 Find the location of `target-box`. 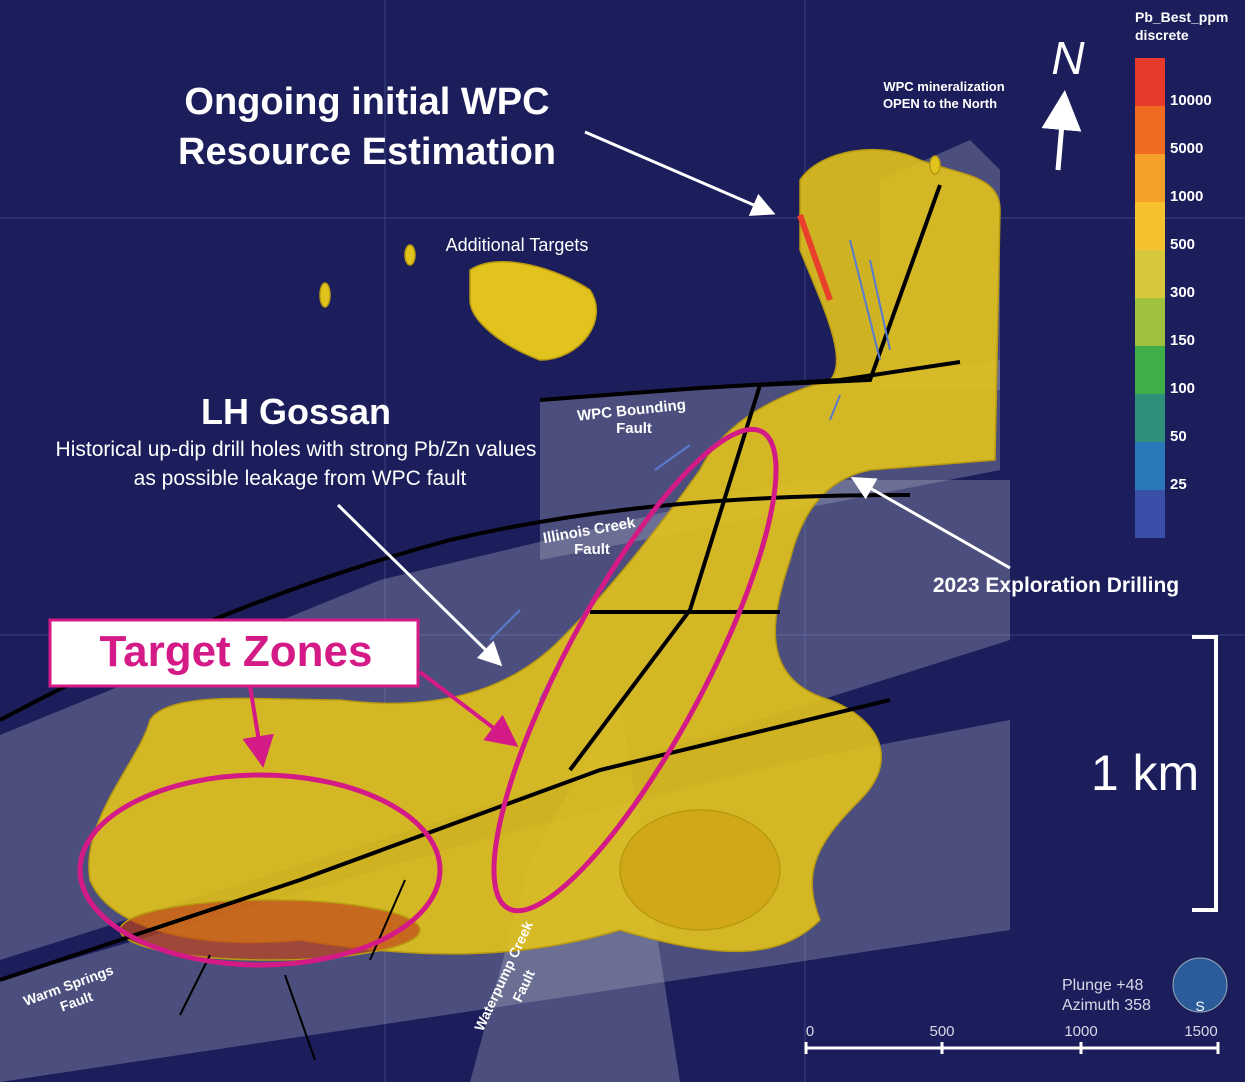

target-box is located at coordinates (234, 653).